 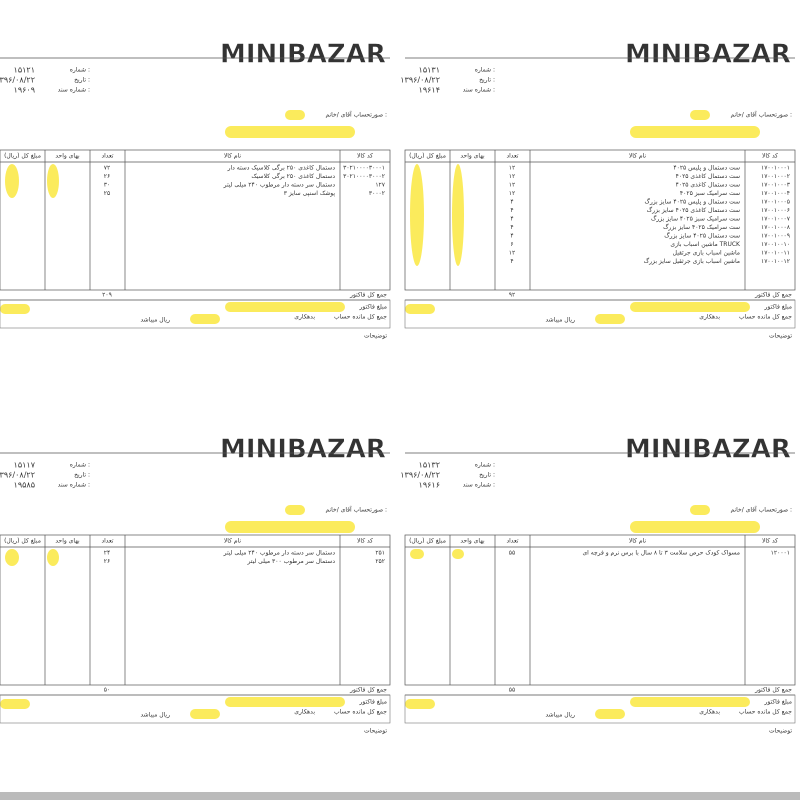 I want to click on sum-qty: ۵۰, so click(x=107, y=690).